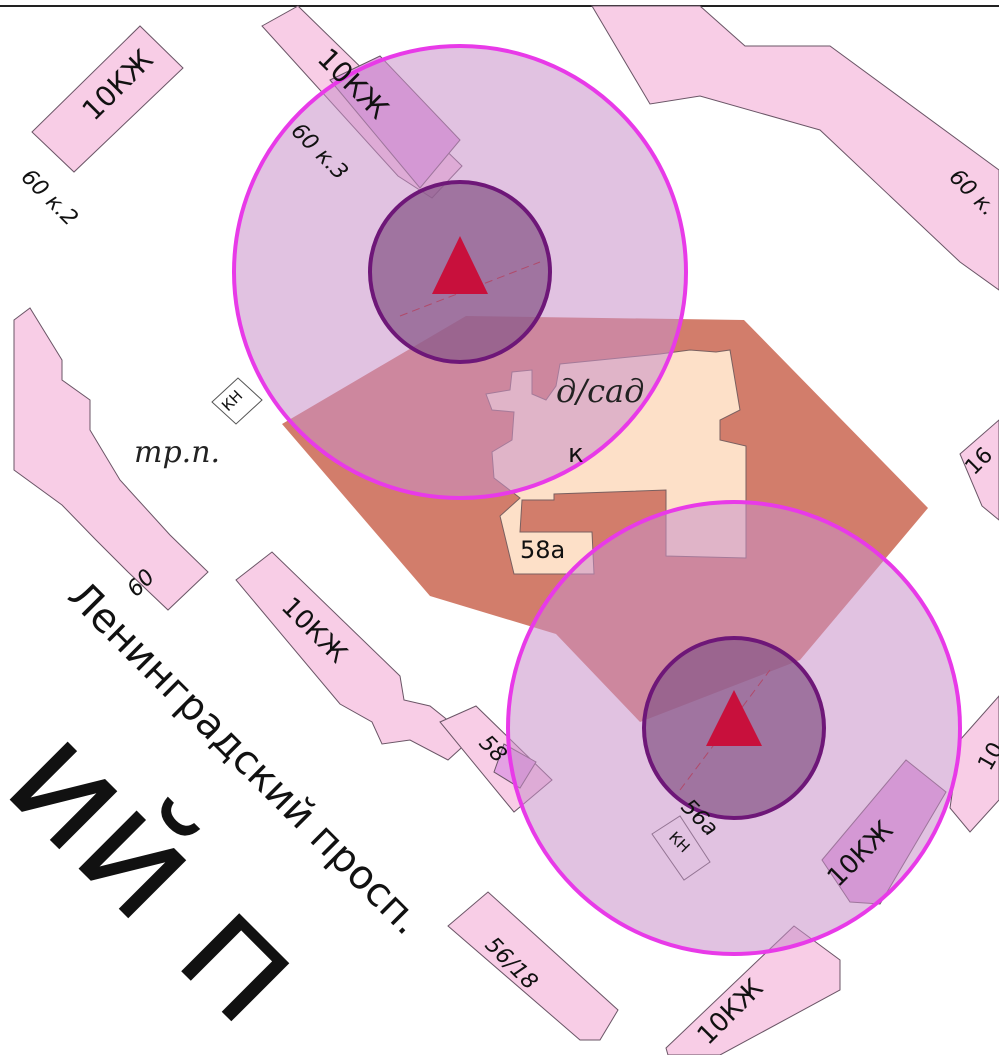  Describe the element at coordinates (460, 265) in the screenshot. I see `antenna-marker-top` at that location.